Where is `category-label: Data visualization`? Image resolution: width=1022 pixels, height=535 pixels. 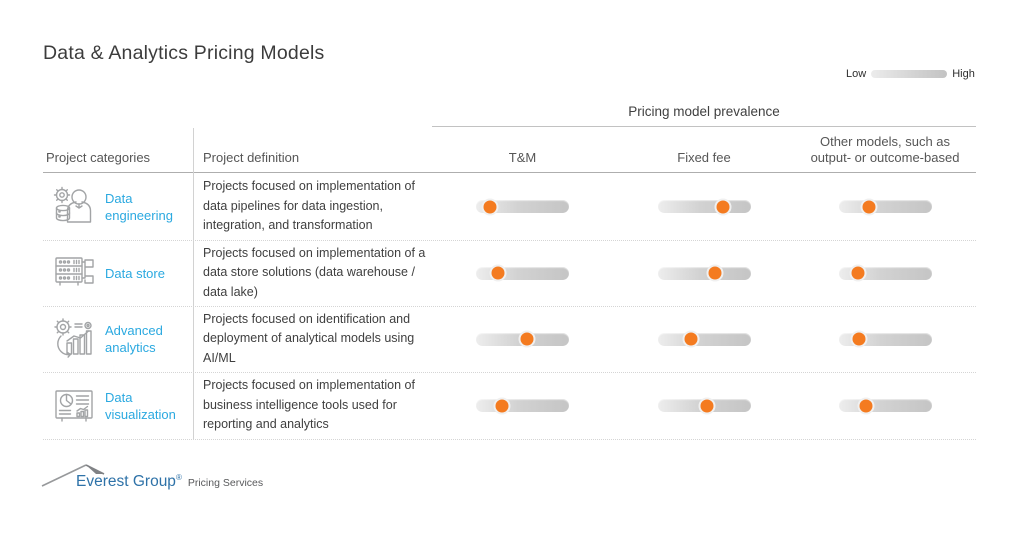
category-label: Data visualization is located at coordinates (140, 405).